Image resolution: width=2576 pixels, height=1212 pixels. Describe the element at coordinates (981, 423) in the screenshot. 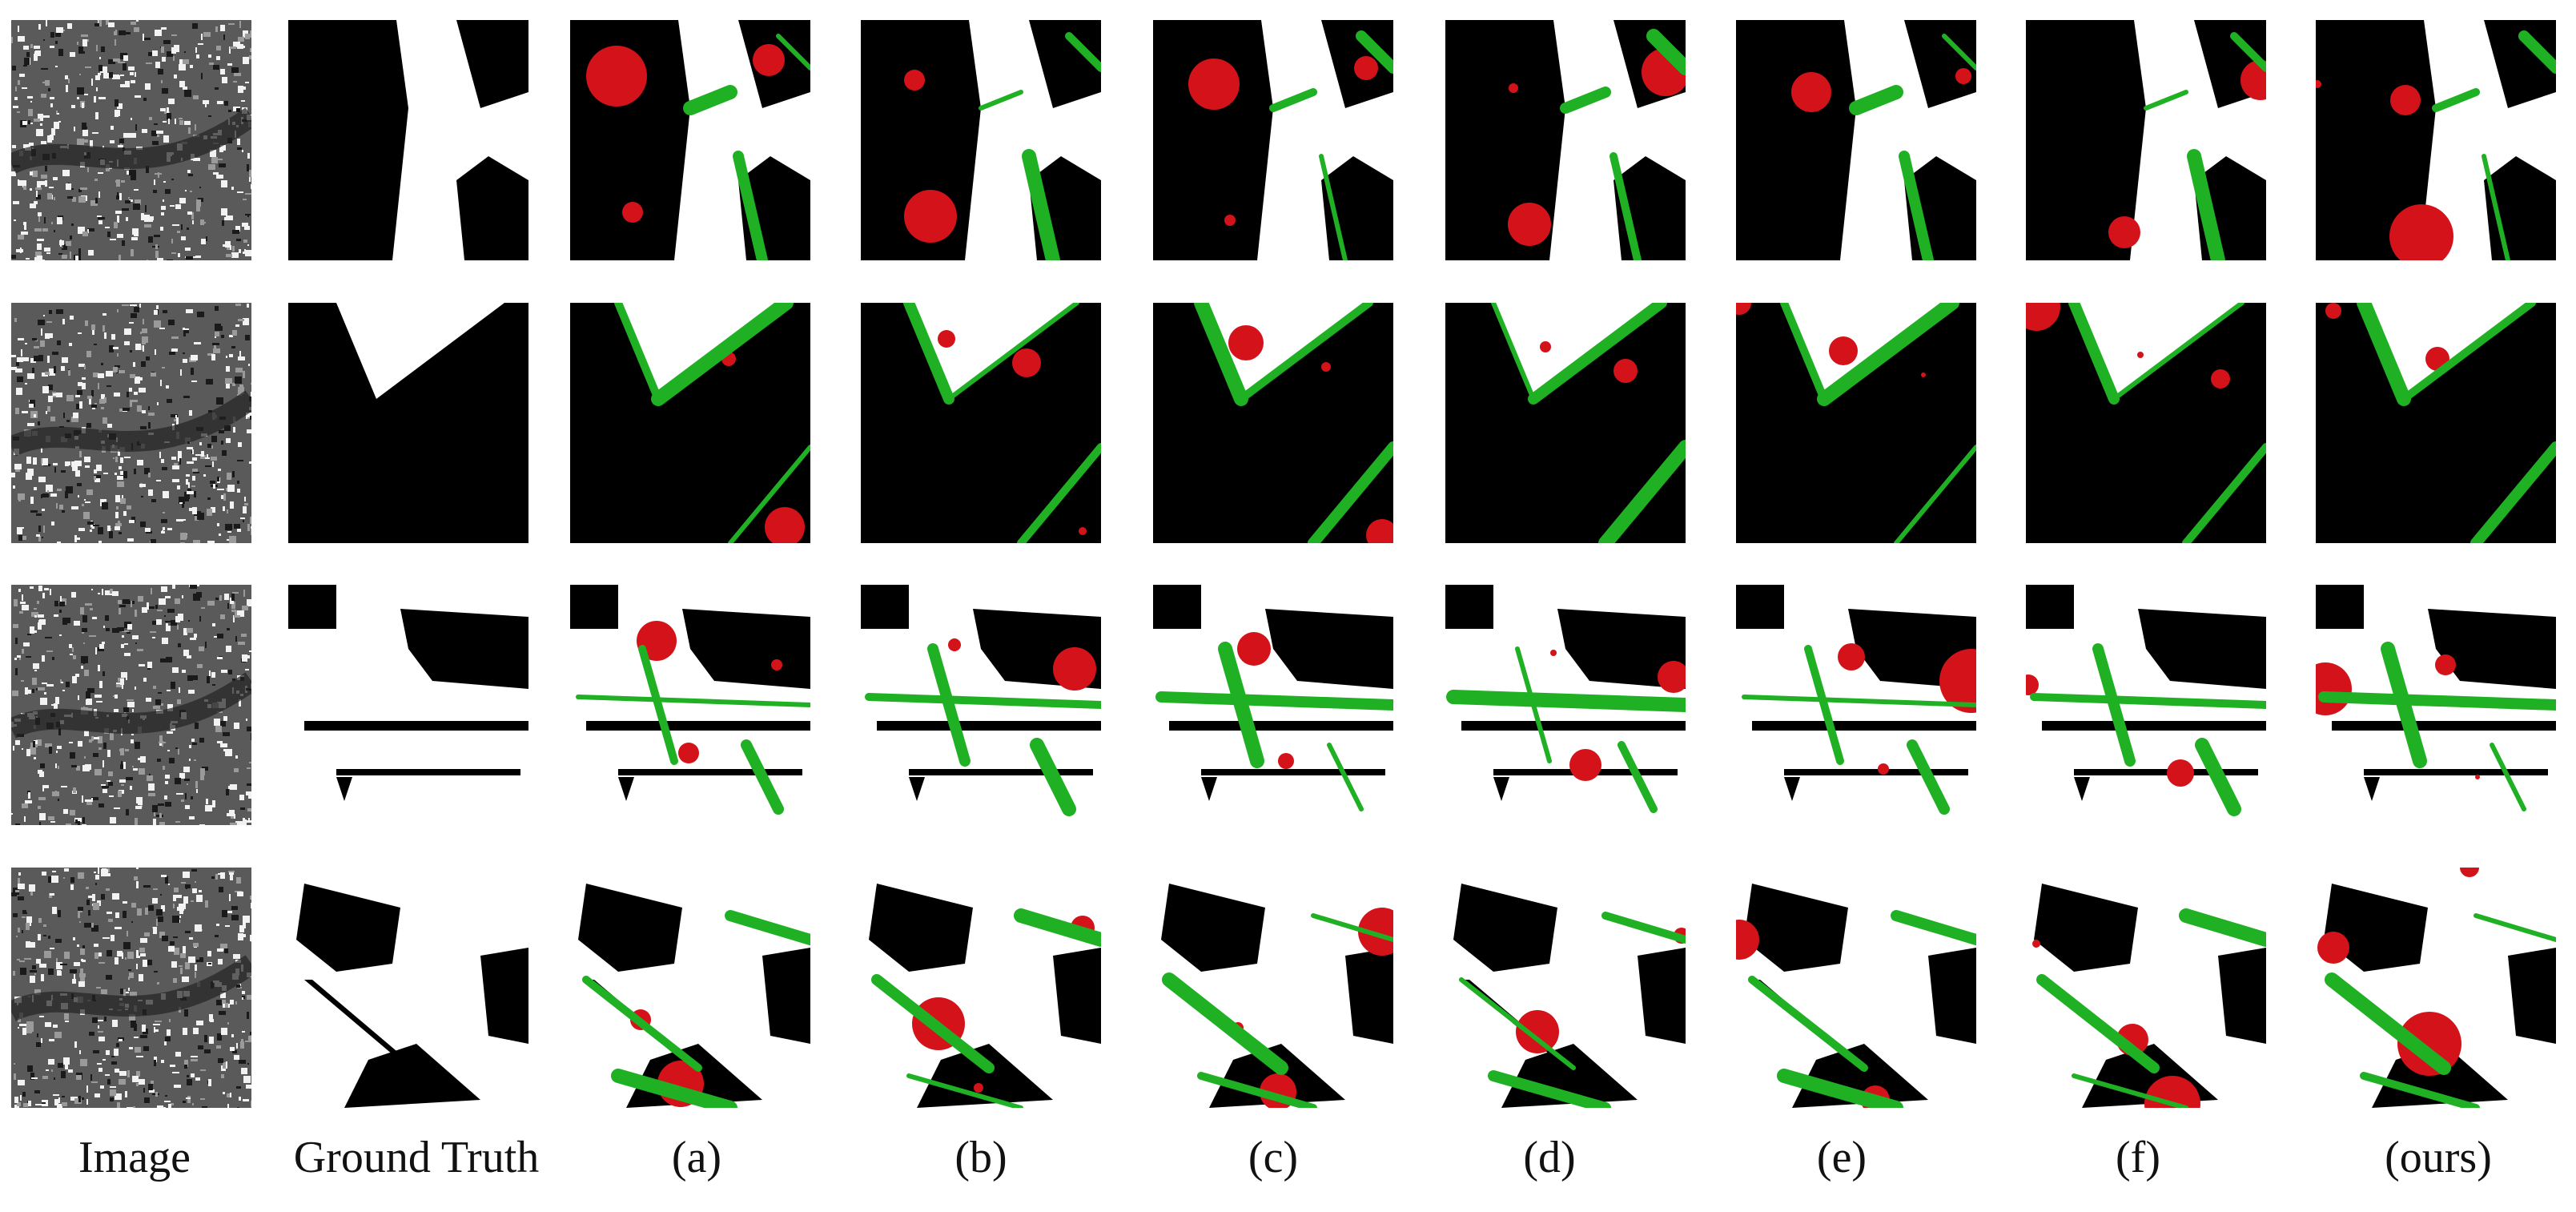

I see `tile-row2-b` at that location.